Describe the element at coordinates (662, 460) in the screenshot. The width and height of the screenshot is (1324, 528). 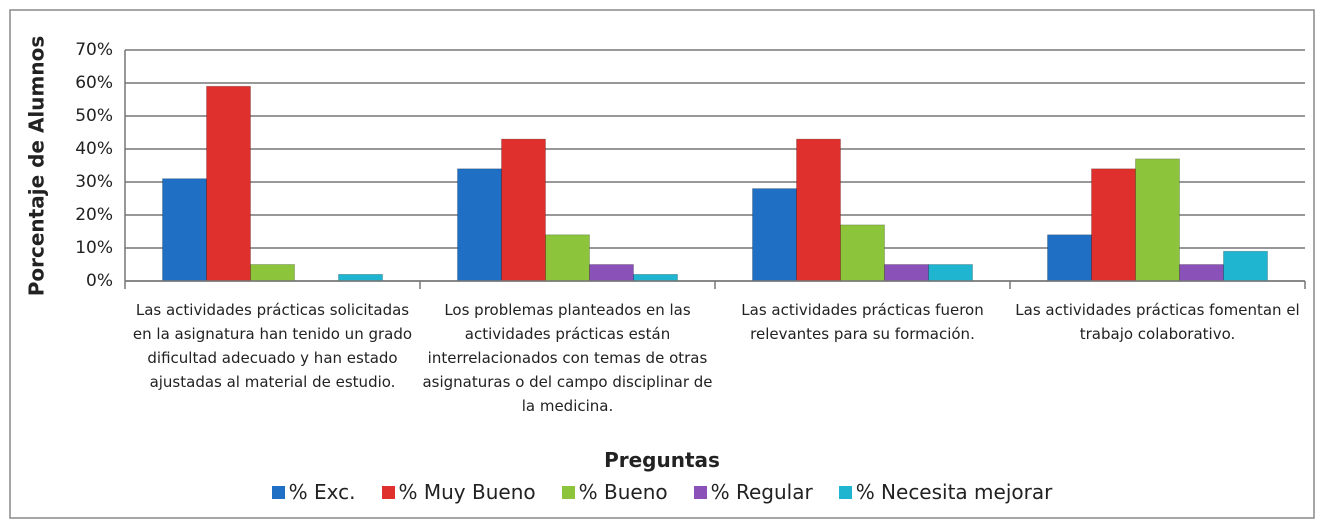
I see `x-axis-title: Preguntas` at that location.